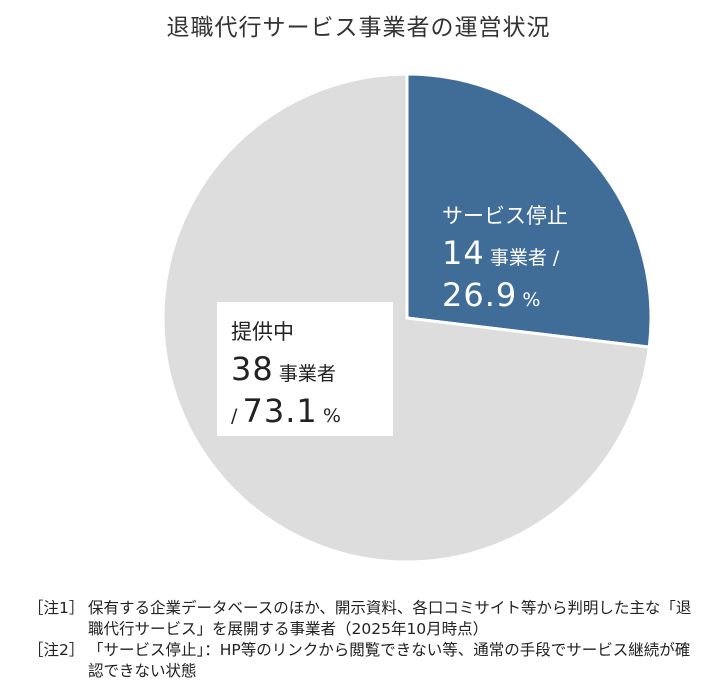 The image size is (717, 699). I want to click on slice-count-active: 38, so click(252, 369).